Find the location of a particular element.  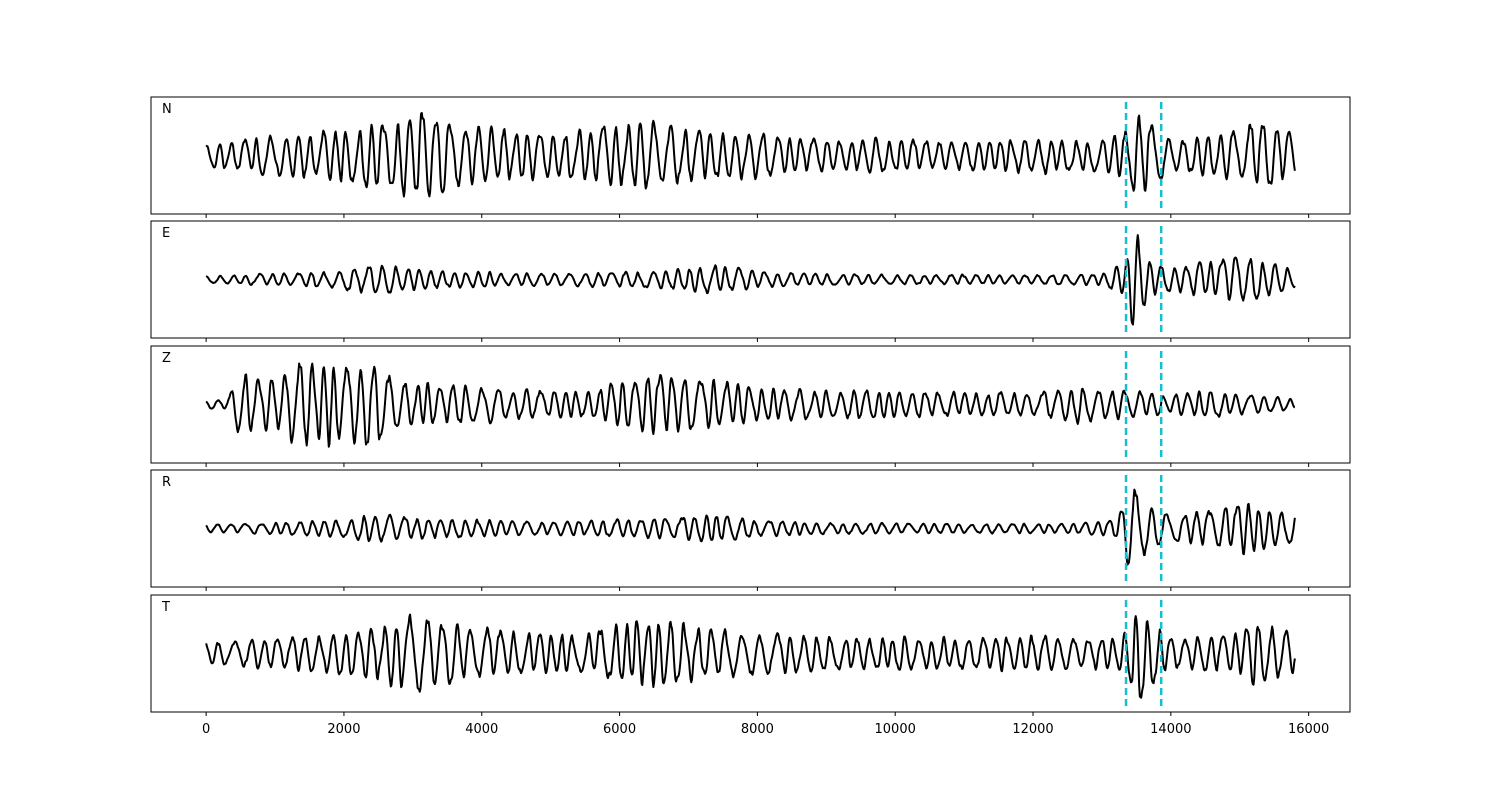

x-tick-label: 14000 is located at coordinates (1170, 729).